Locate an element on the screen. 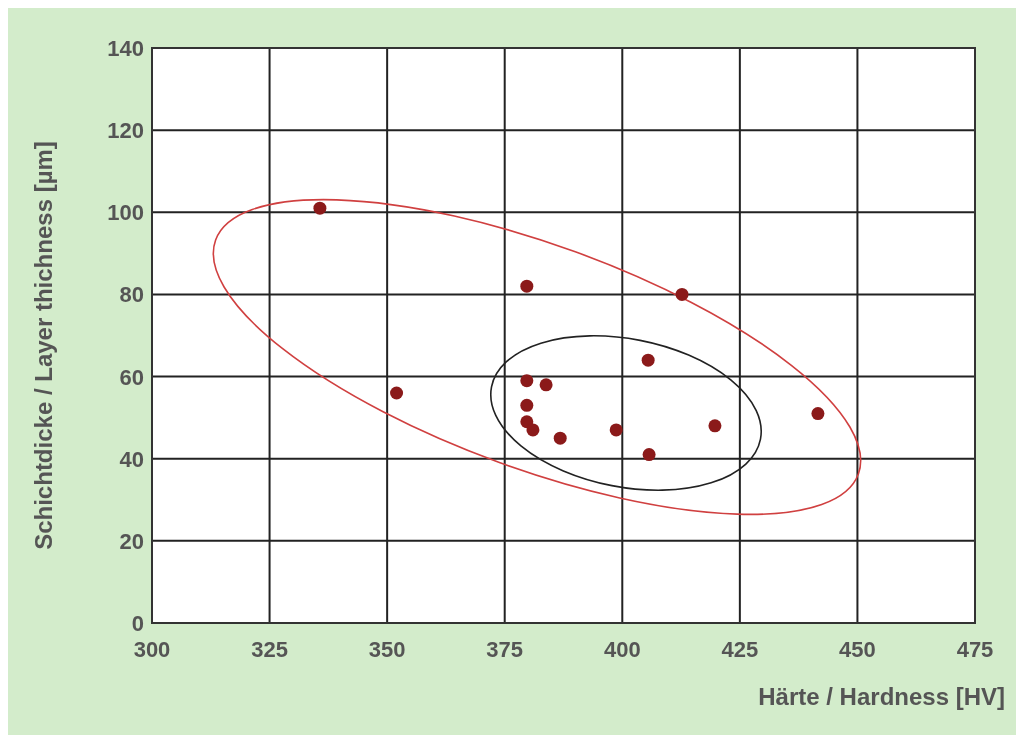 This screenshot has height=743, width=1024. x-tick-label: 400 is located at coordinates (622, 649).